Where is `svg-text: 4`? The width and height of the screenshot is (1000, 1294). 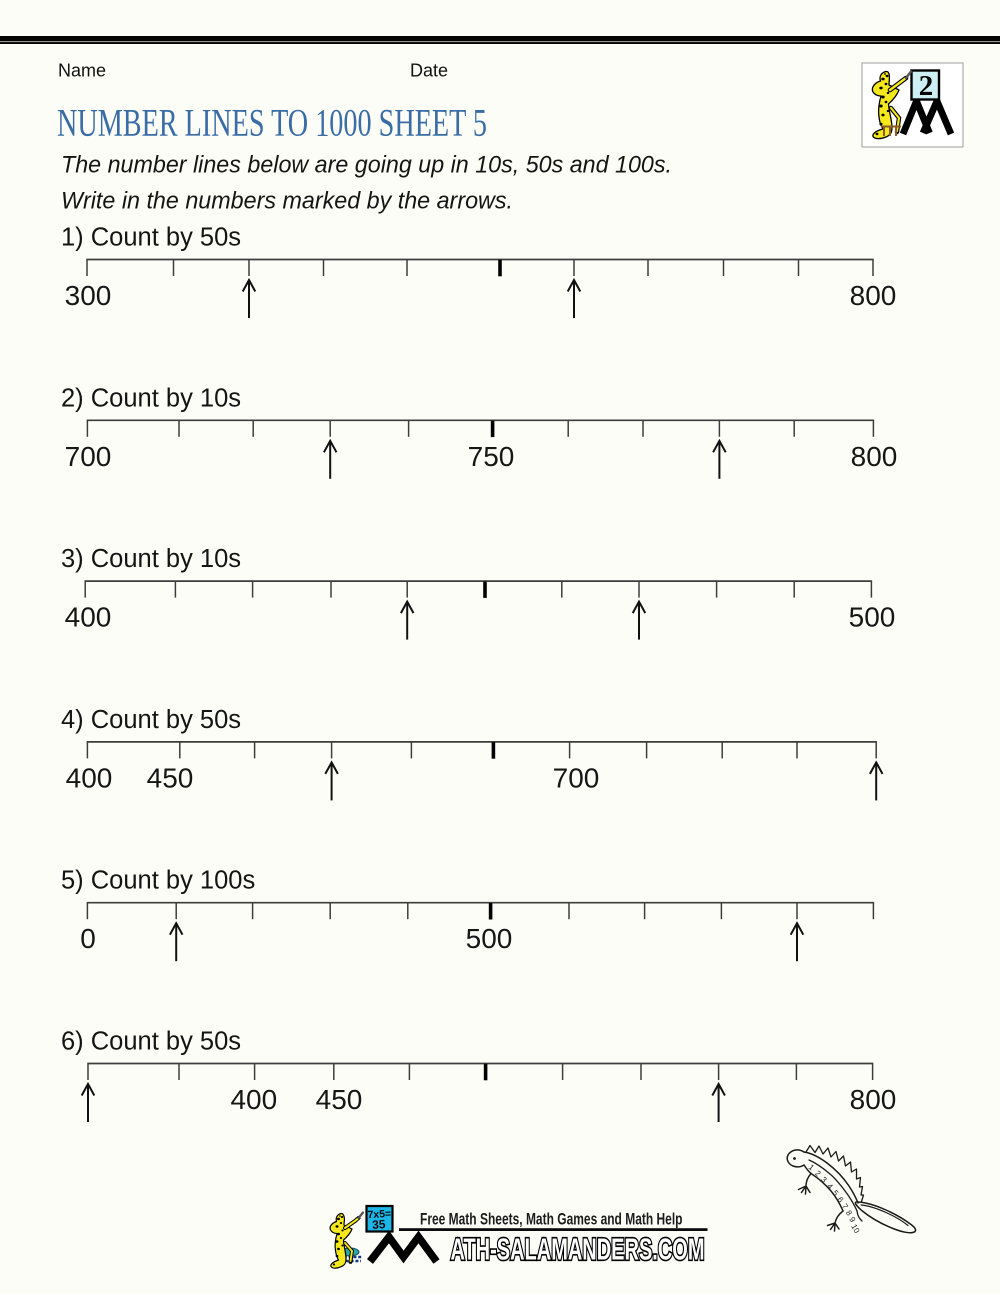
svg-text: 4 is located at coordinates (830, 1187).